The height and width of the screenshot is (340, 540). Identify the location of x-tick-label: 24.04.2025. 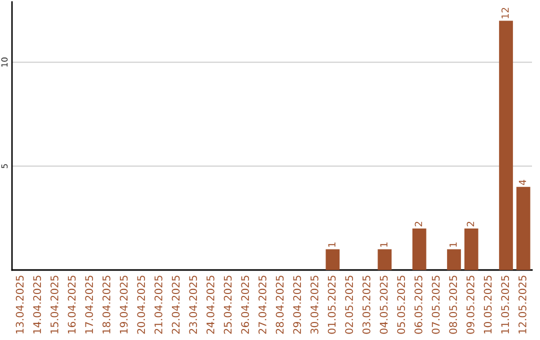
(210, 305).